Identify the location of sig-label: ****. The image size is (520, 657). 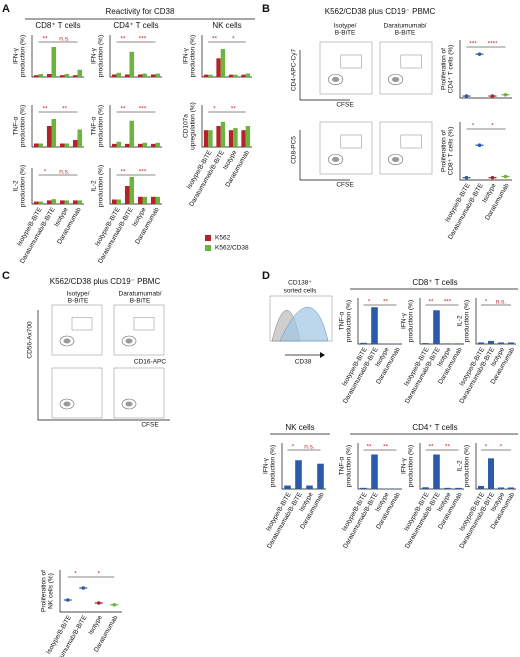
(492, 44).